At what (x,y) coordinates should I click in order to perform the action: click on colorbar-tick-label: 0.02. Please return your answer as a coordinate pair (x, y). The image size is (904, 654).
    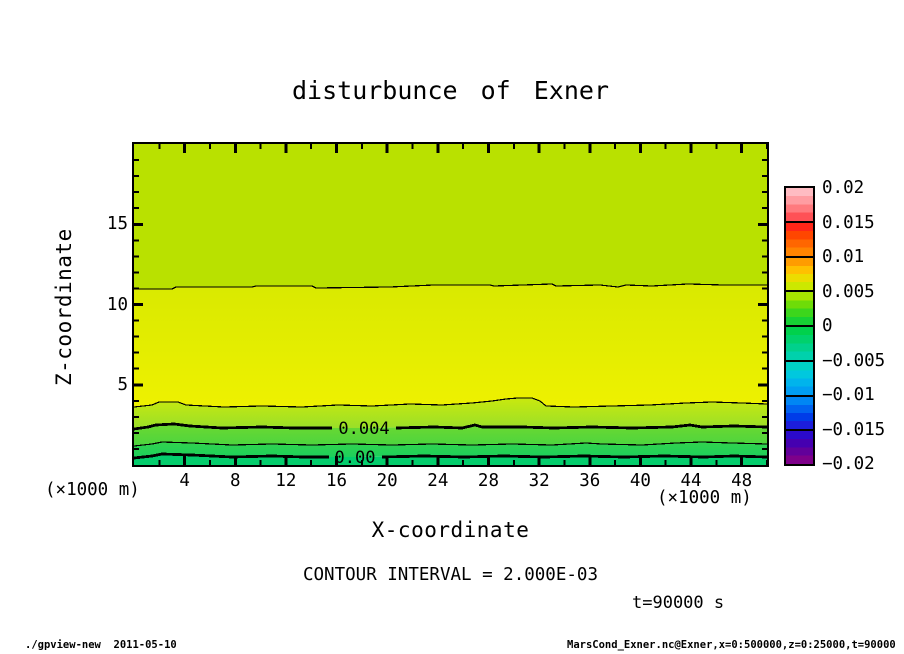
    Looking at the image, I should click on (843, 188).